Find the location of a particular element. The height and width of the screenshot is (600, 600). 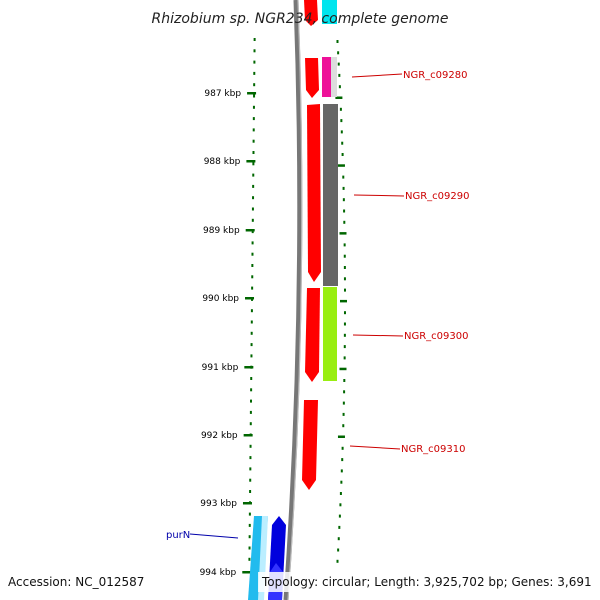

summary-background is located at coordinates (429, 582).